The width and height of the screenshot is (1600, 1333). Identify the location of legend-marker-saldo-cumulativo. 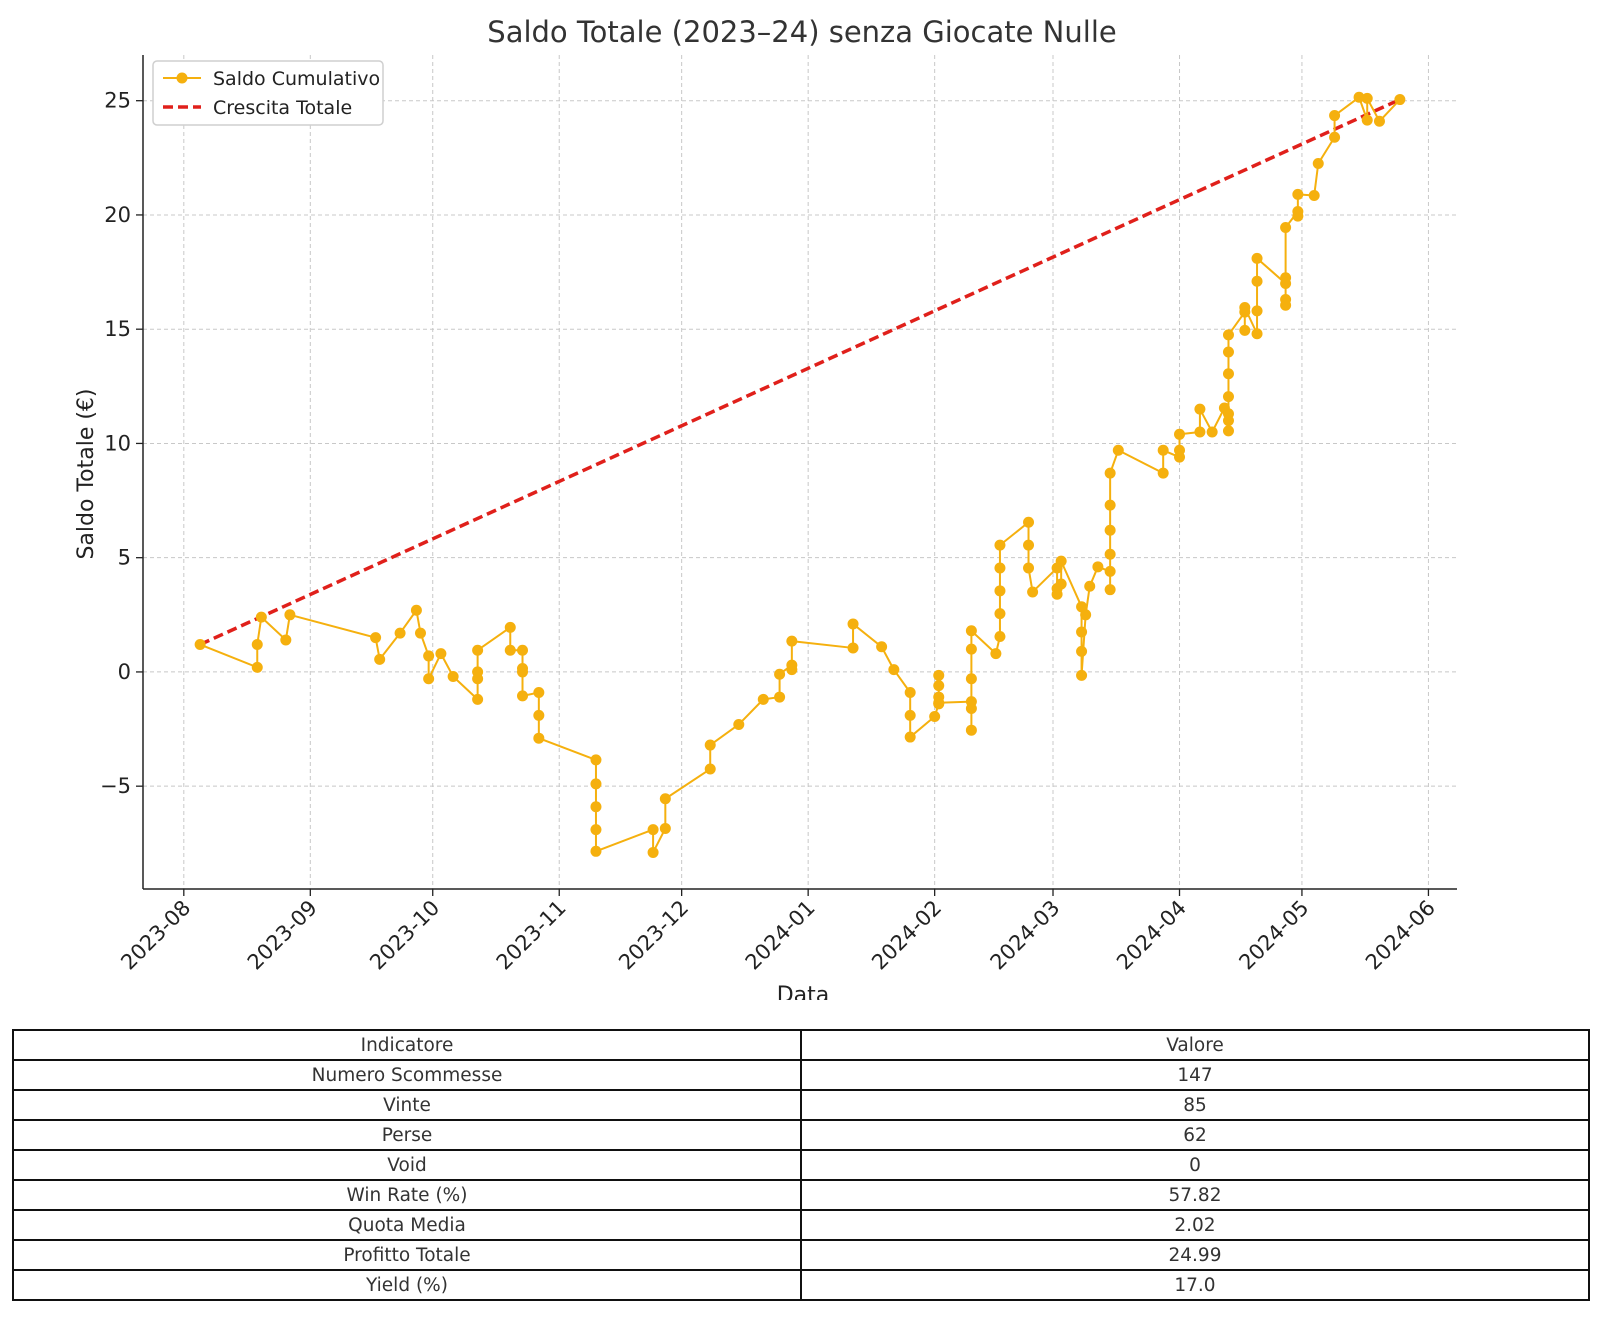
(182, 78).